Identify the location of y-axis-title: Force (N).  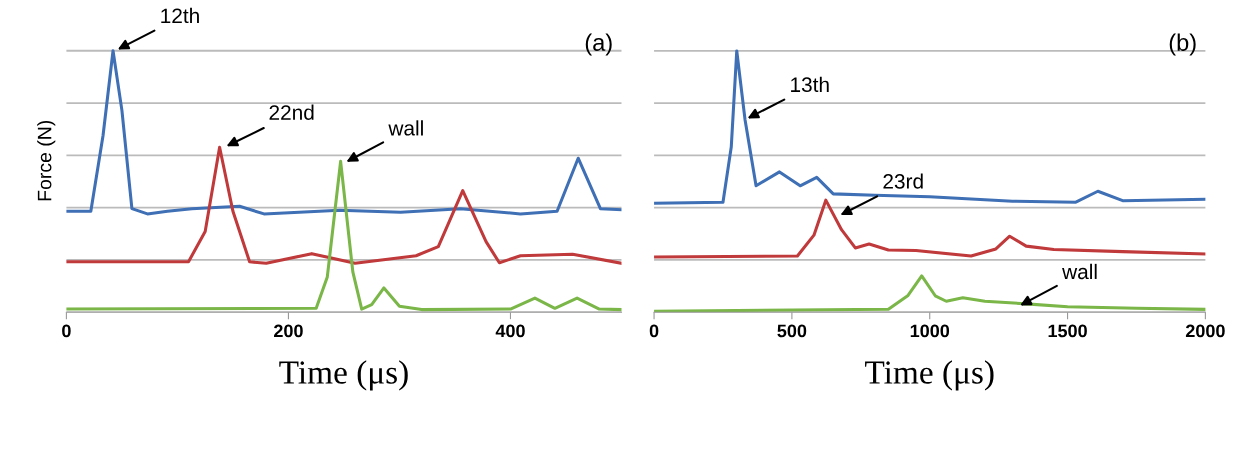
(46, 160).